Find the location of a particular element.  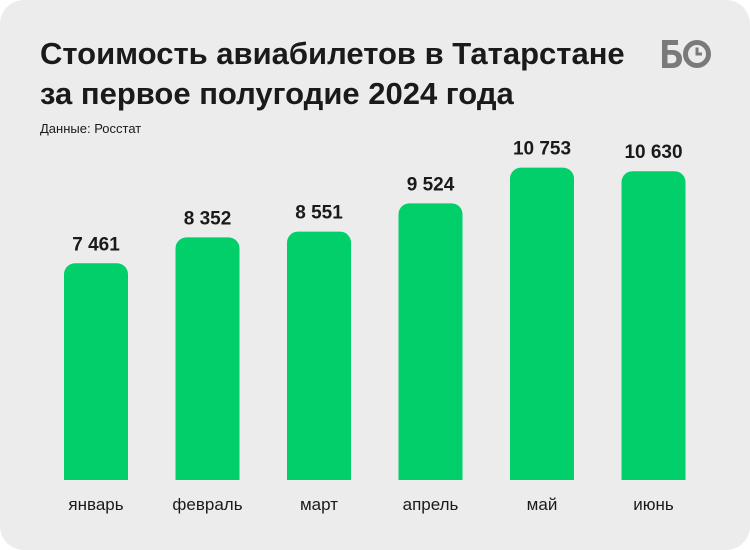

bar-май is located at coordinates (542, 329).